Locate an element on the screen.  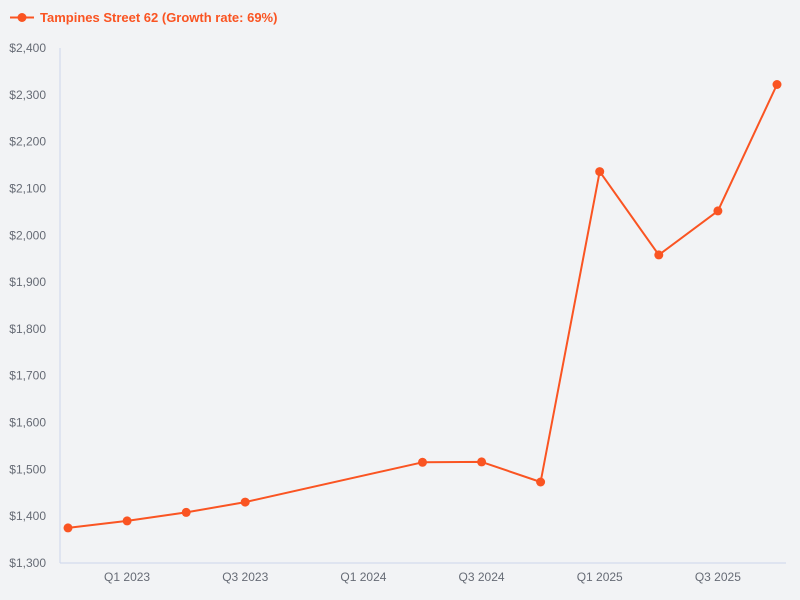
y-axis-label: $1,700 is located at coordinates (27, 376).